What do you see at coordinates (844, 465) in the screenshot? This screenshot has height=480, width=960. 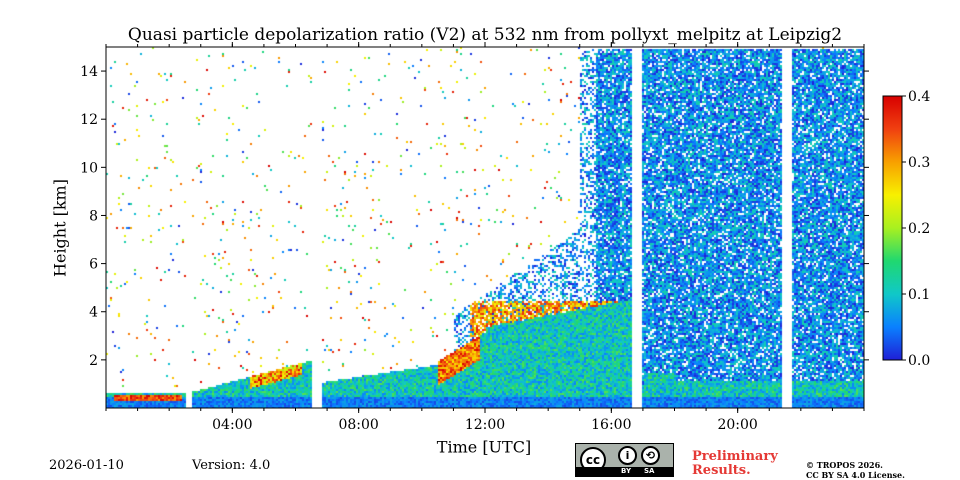 I see `copyright-line1: © TROPOS 2026.` at bounding box center [844, 465].